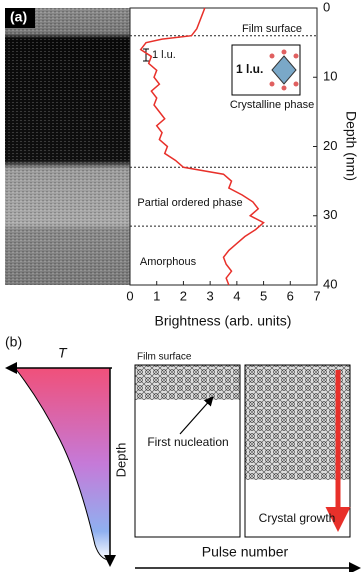 The width and height of the screenshot is (362, 572). What do you see at coordinates (249, 69) in the screenshot?
I see `inset-label: 1 l.u.` at bounding box center [249, 69].